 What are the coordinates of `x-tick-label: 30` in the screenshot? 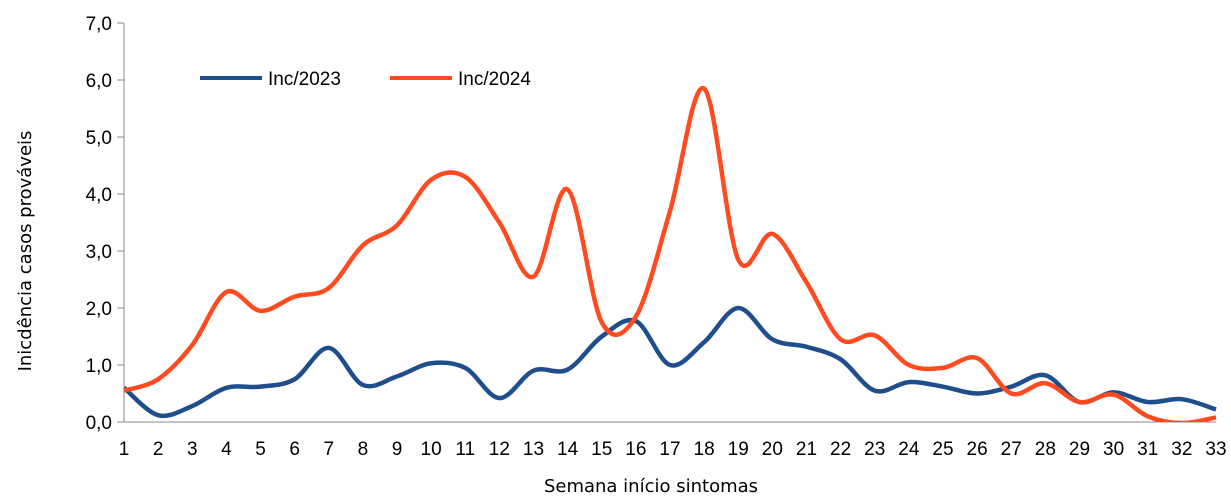 It's located at (1113, 449).